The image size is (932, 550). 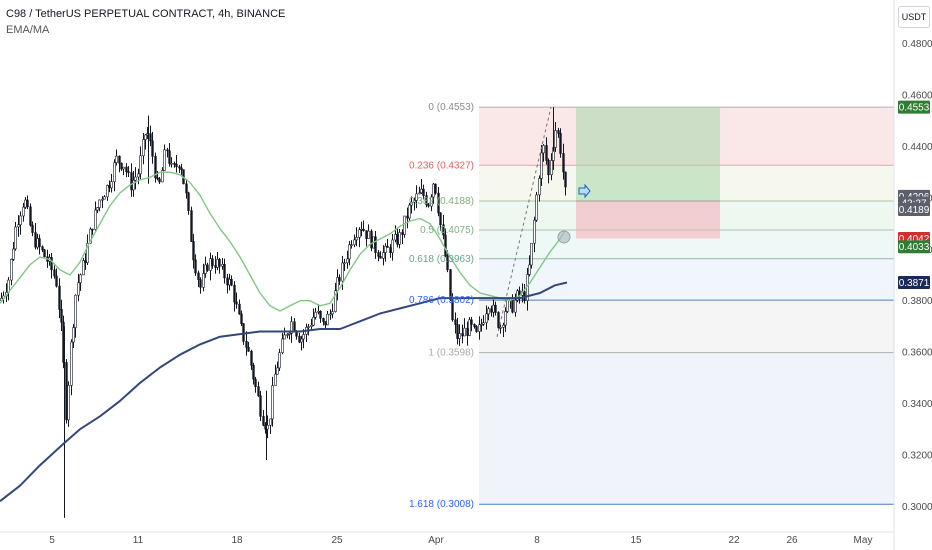 What do you see at coordinates (648, 154) in the screenshot?
I see `position-profit-zone` at bounding box center [648, 154].